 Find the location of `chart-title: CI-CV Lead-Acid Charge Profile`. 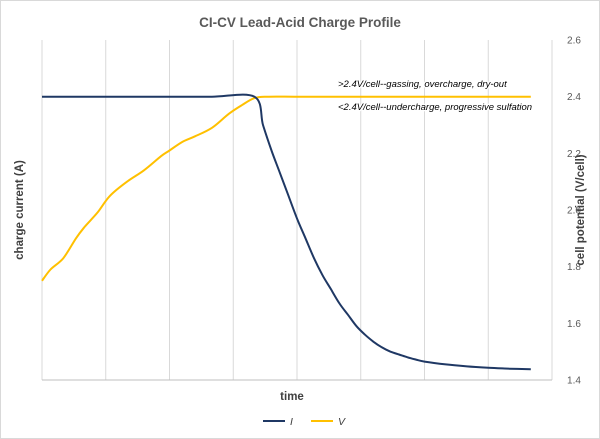

chart-title: CI-CV Lead-Acid Charge Profile is located at coordinates (300, 22).